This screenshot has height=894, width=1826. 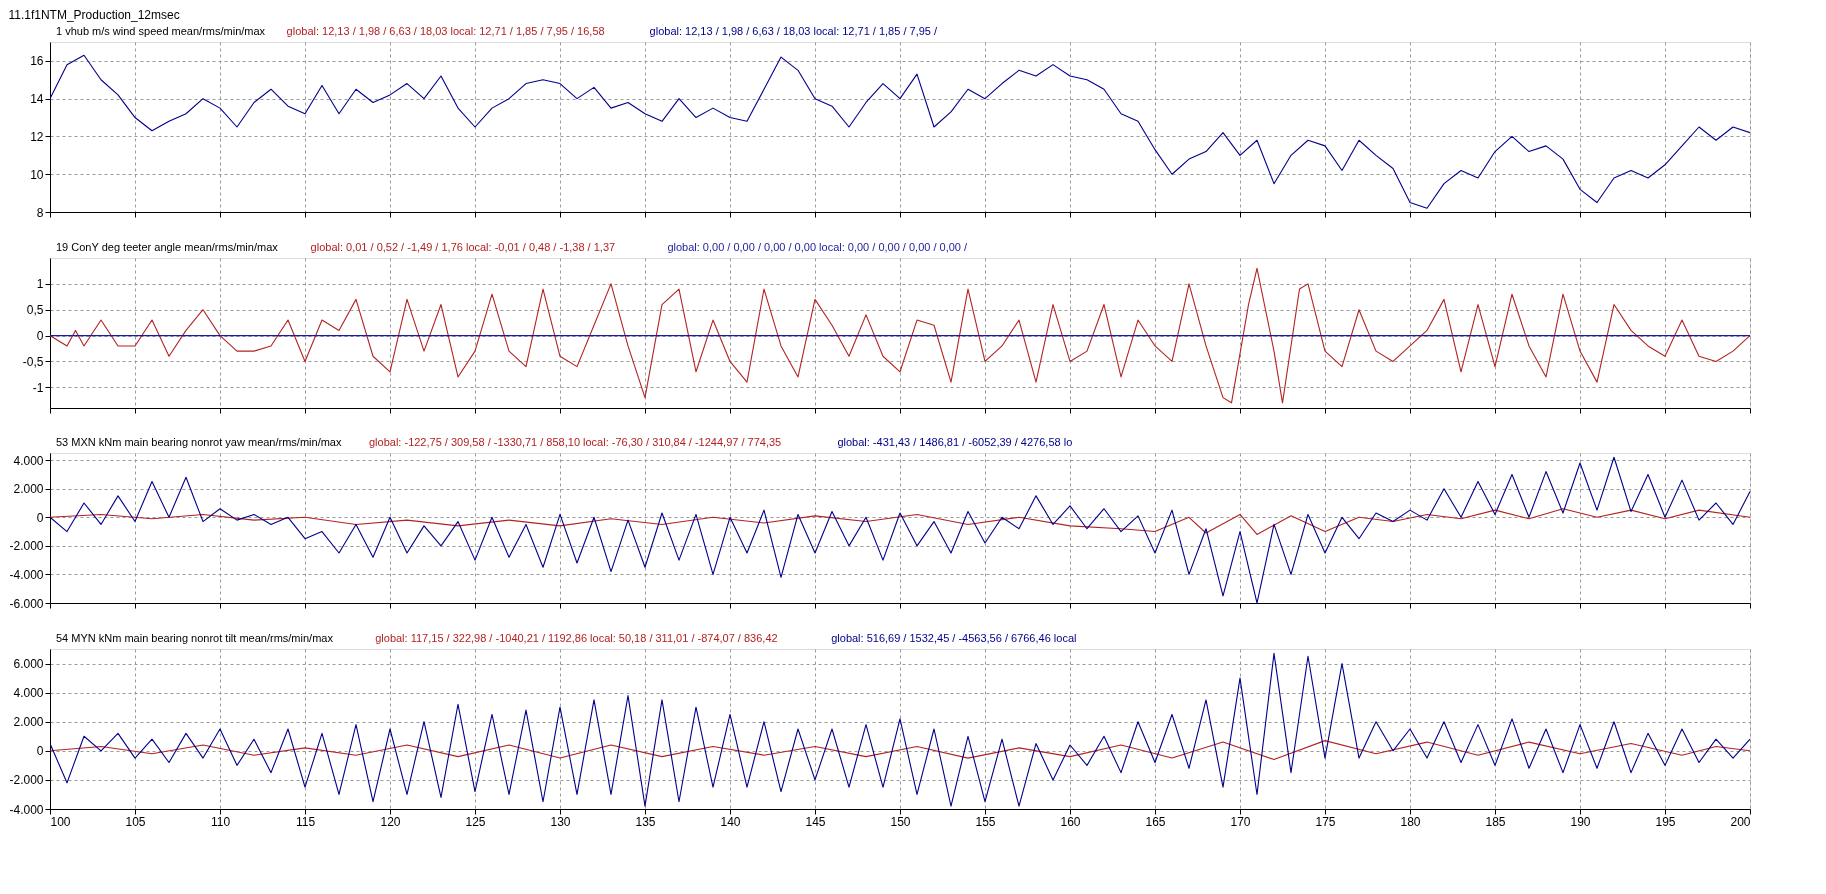 I want to click on x-tick-label: 190, so click(x=1580, y=821).